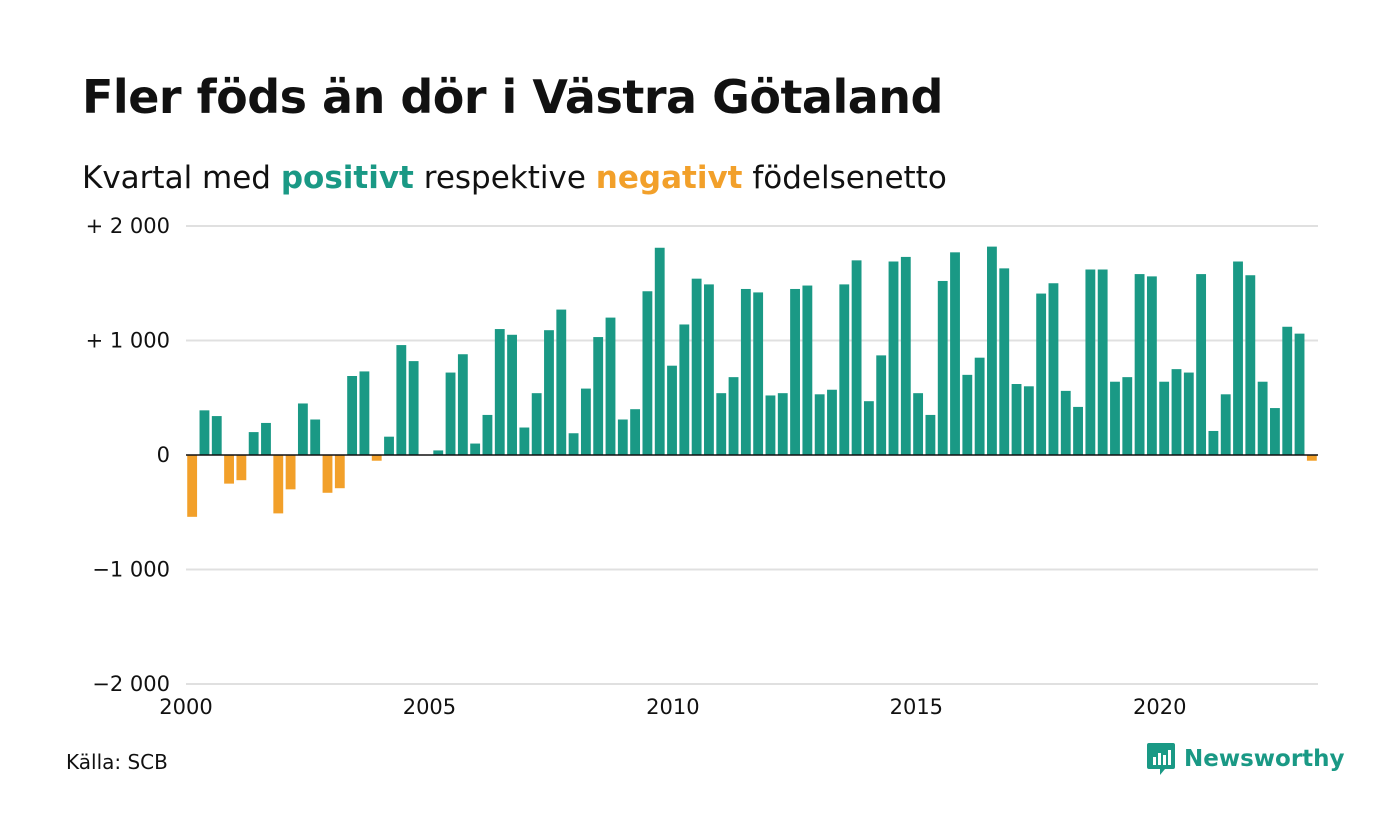  I want to click on x-tick-label: 2020, so click(1159, 707).